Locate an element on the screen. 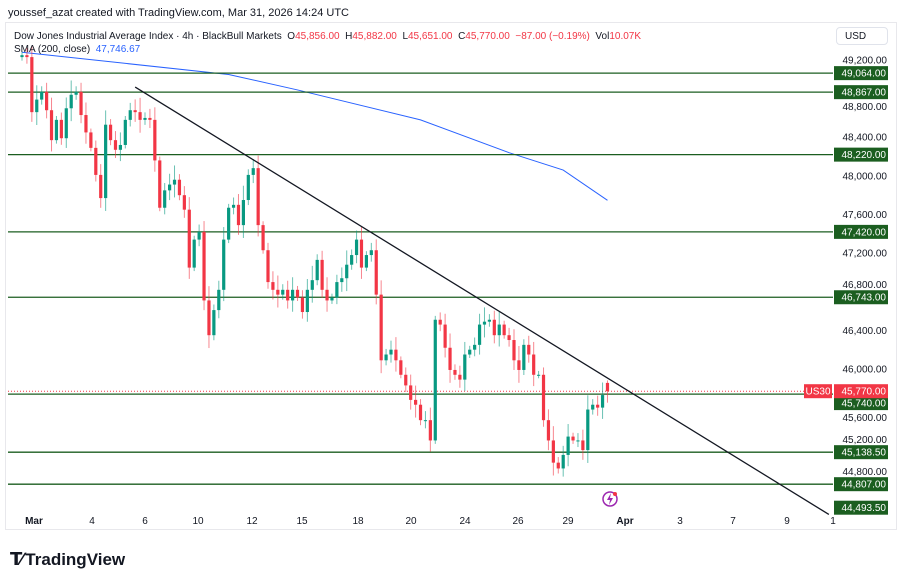  high-label: H is located at coordinates (349, 36).